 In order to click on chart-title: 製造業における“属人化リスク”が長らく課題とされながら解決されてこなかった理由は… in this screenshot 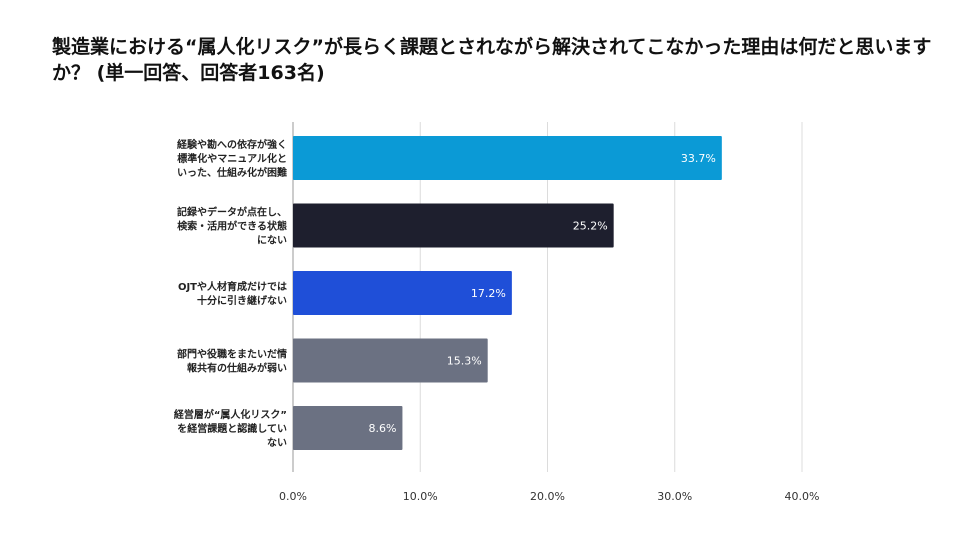, I will do `click(492, 60)`.